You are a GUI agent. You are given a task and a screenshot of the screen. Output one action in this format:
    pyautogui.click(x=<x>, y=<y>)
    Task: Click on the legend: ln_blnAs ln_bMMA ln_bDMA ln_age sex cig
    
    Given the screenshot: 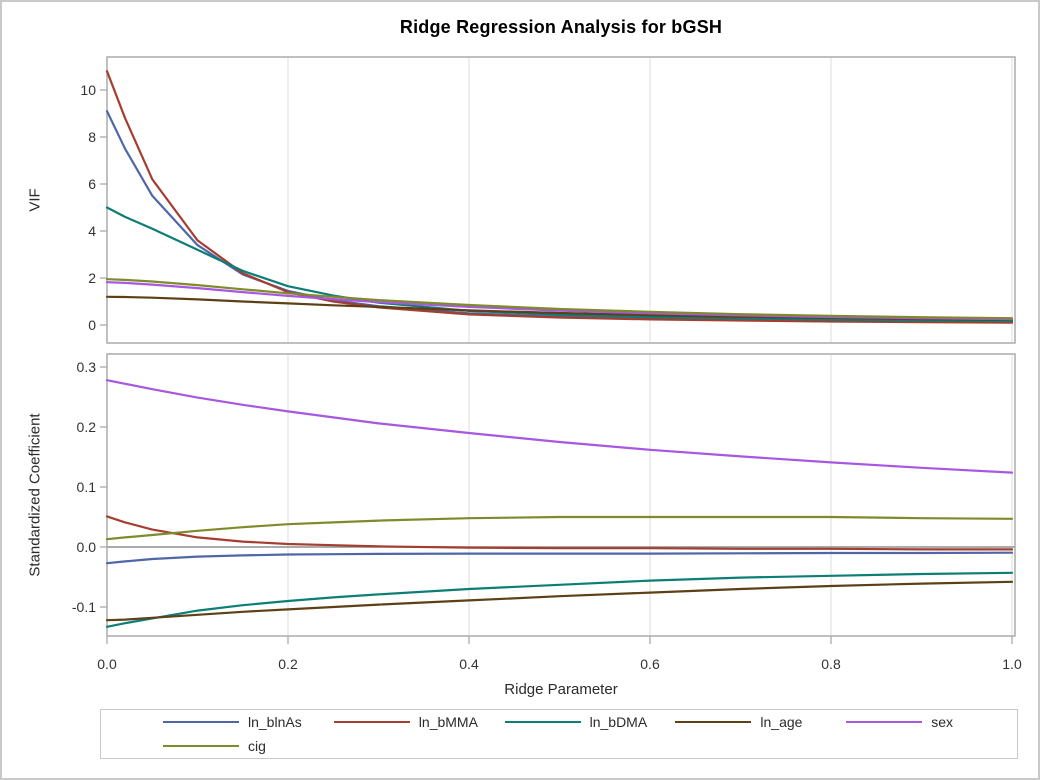 What is the action you would take?
    pyautogui.click(x=559, y=734)
    